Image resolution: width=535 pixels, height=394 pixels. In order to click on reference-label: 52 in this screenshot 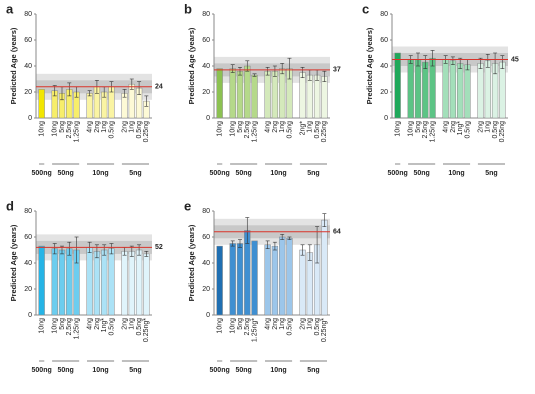, I will do `click(159, 247)`.